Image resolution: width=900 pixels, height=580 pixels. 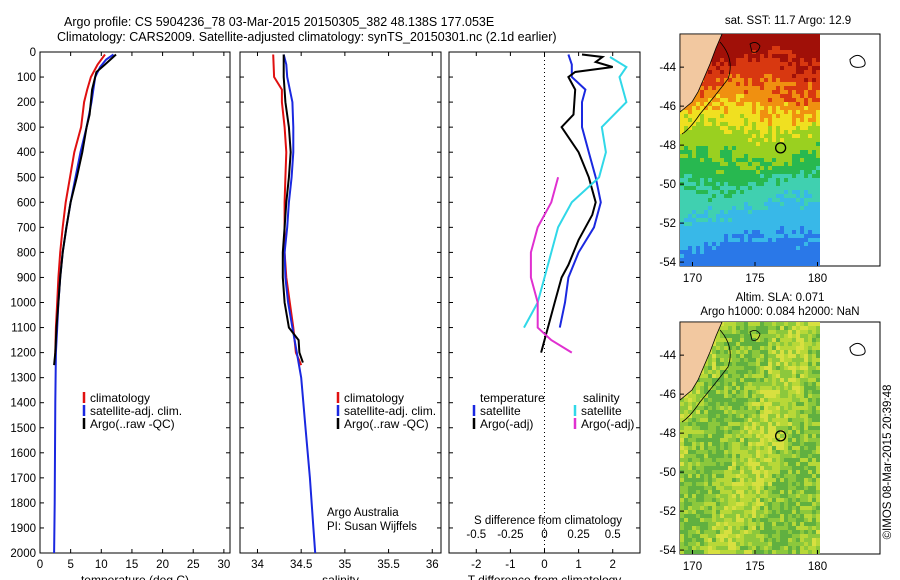 What do you see at coordinates (706, 88) in the screenshot?
I see `sst_map-contour` at bounding box center [706, 88].